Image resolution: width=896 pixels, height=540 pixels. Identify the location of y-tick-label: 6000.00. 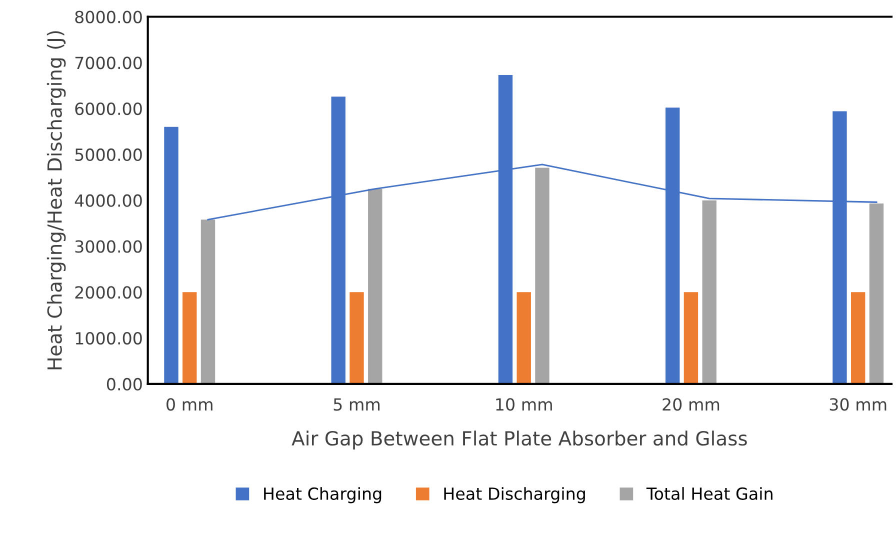
(108, 109).